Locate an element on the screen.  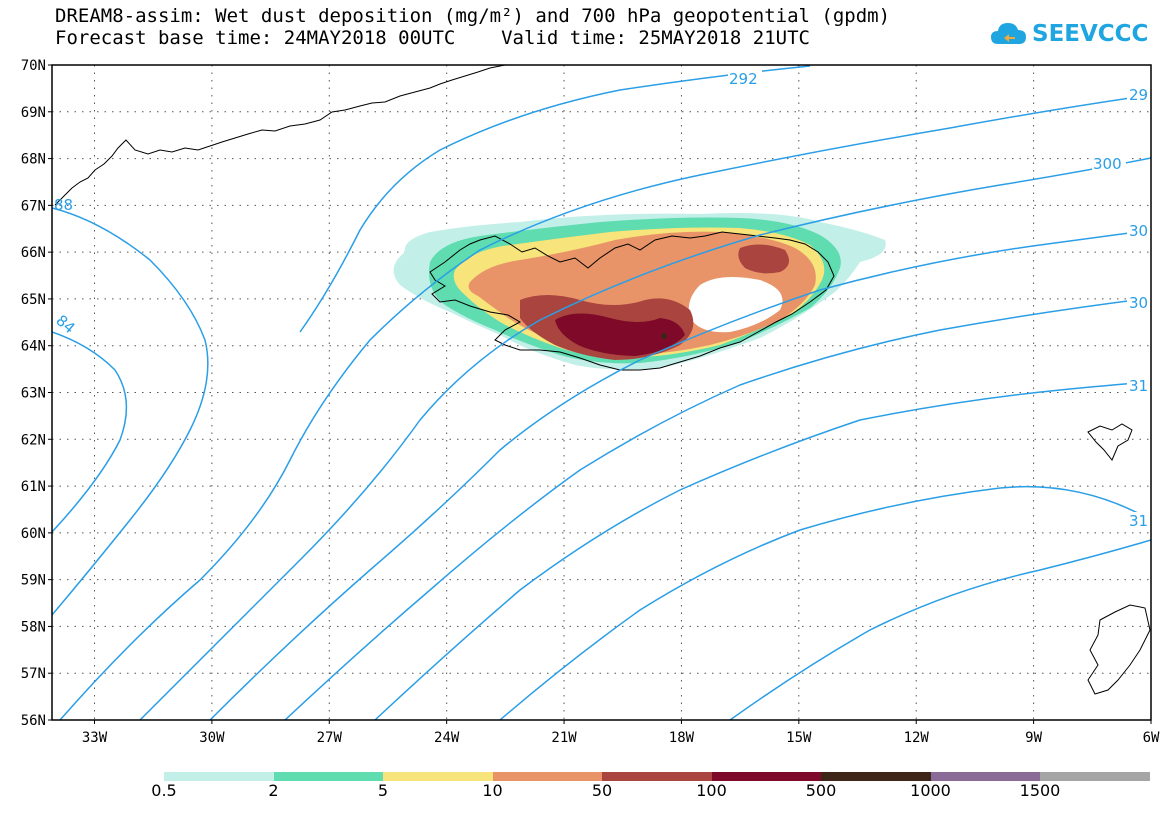
logo-text: SEEVCCC is located at coordinates (1090, 34).